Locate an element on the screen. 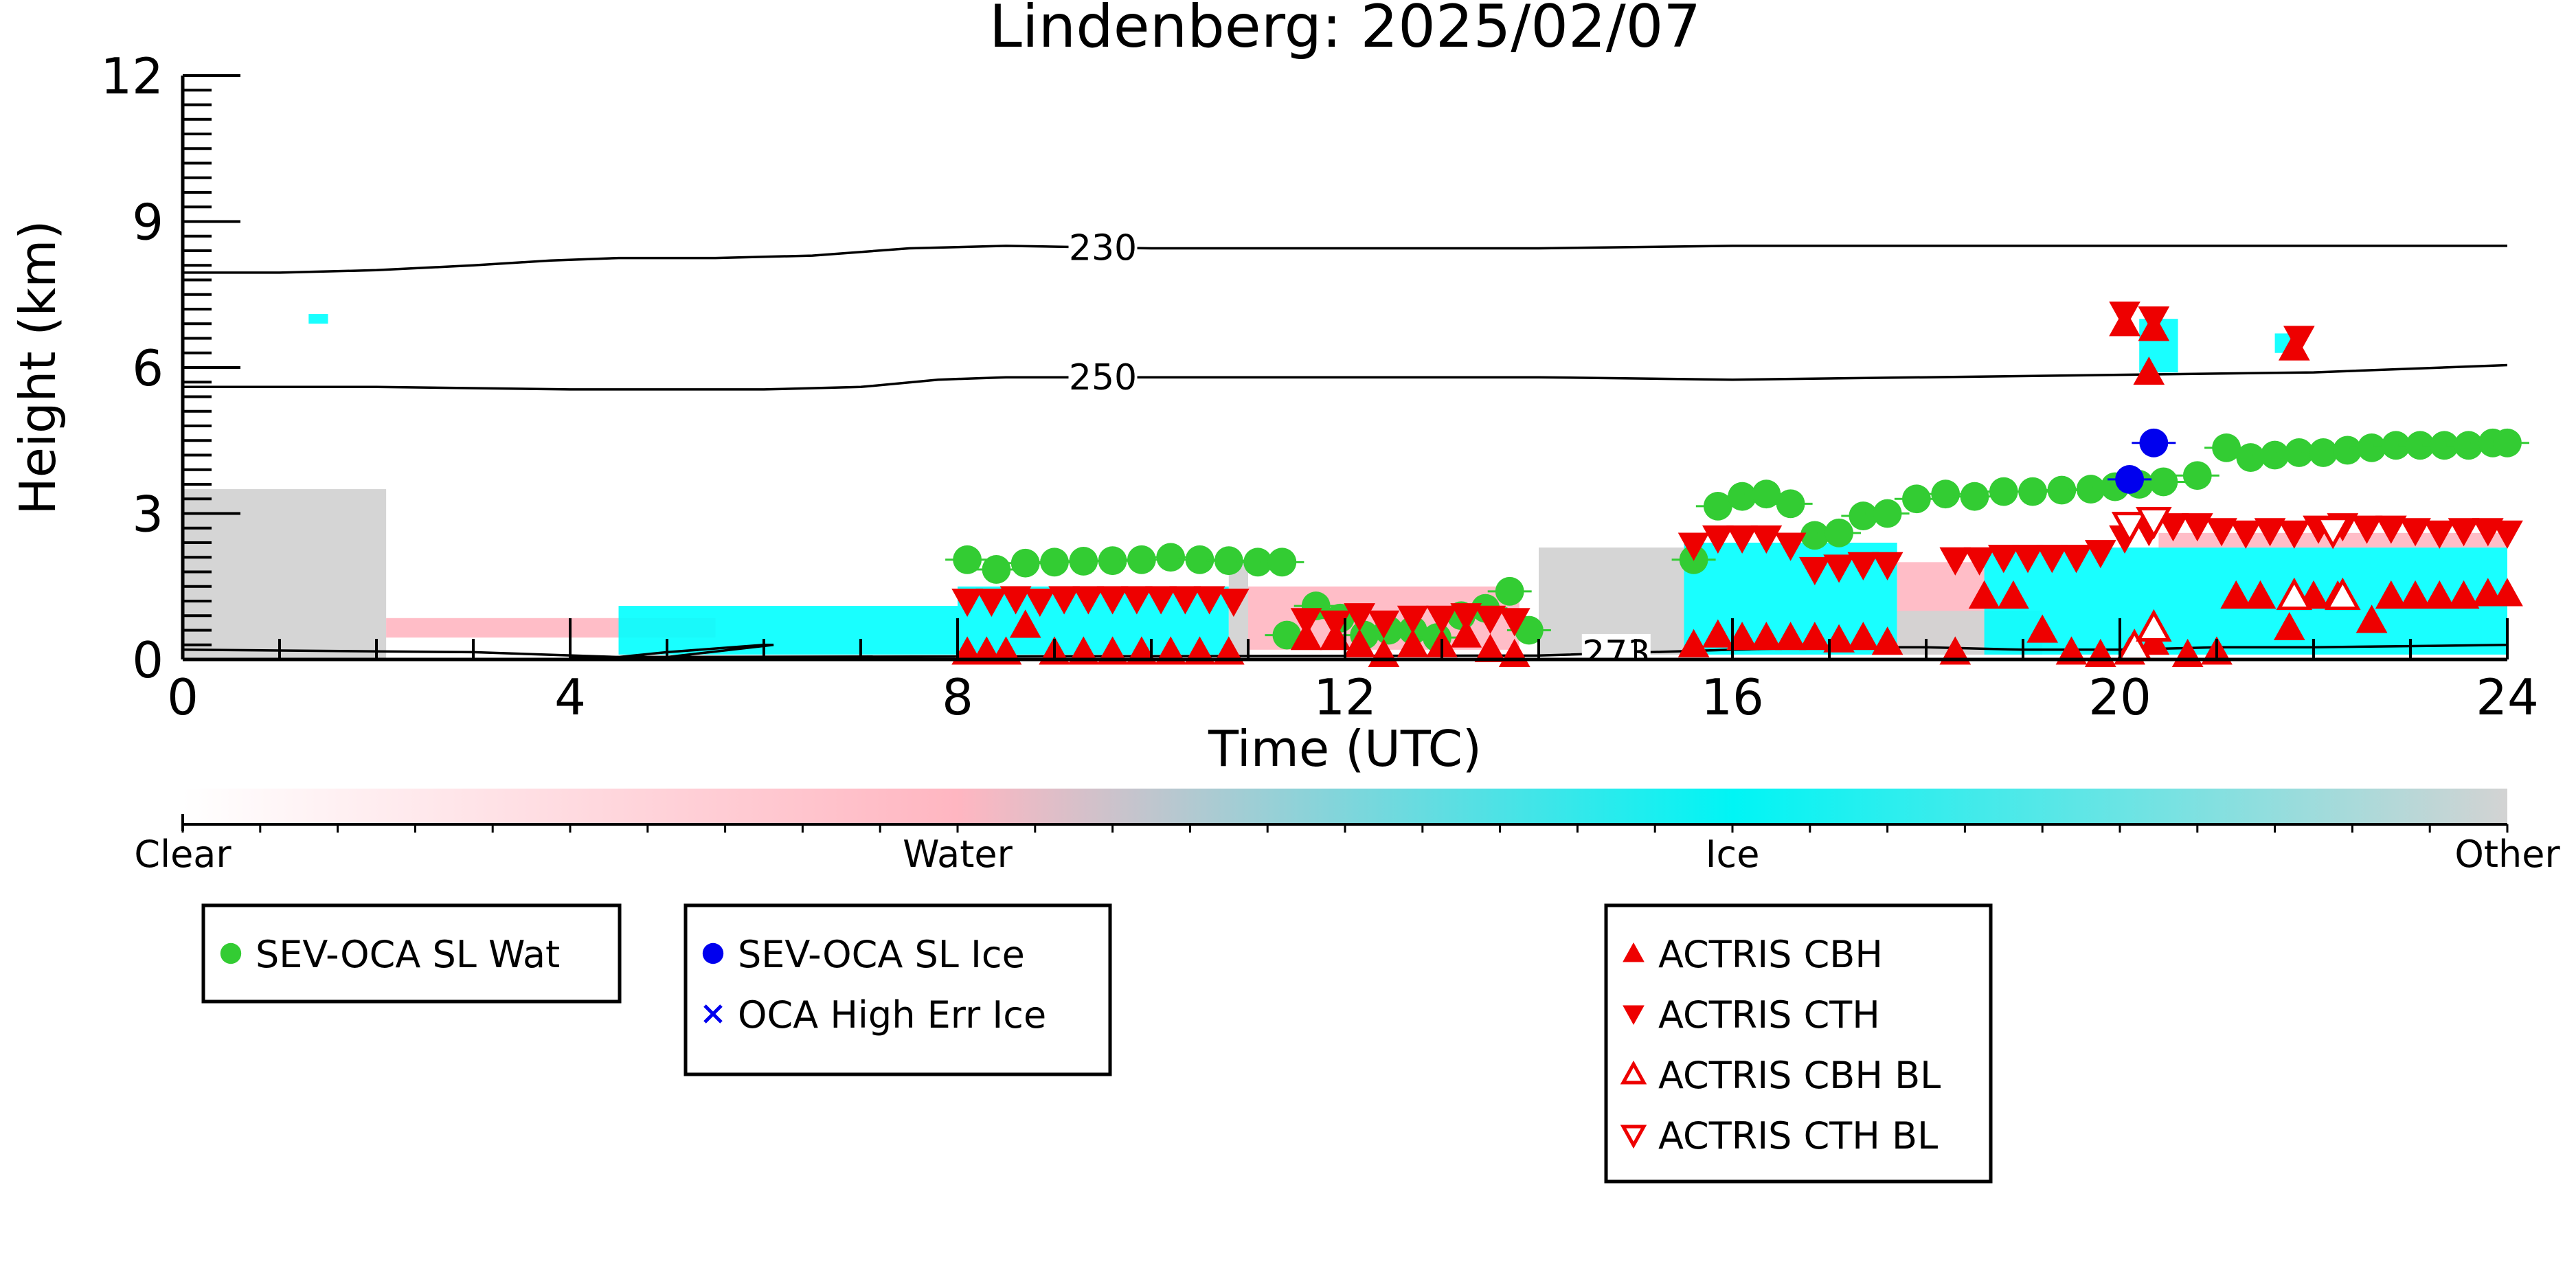 The image size is (2576, 1288). point-sev-oca-sl-ice is located at coordinates (2154, 442).